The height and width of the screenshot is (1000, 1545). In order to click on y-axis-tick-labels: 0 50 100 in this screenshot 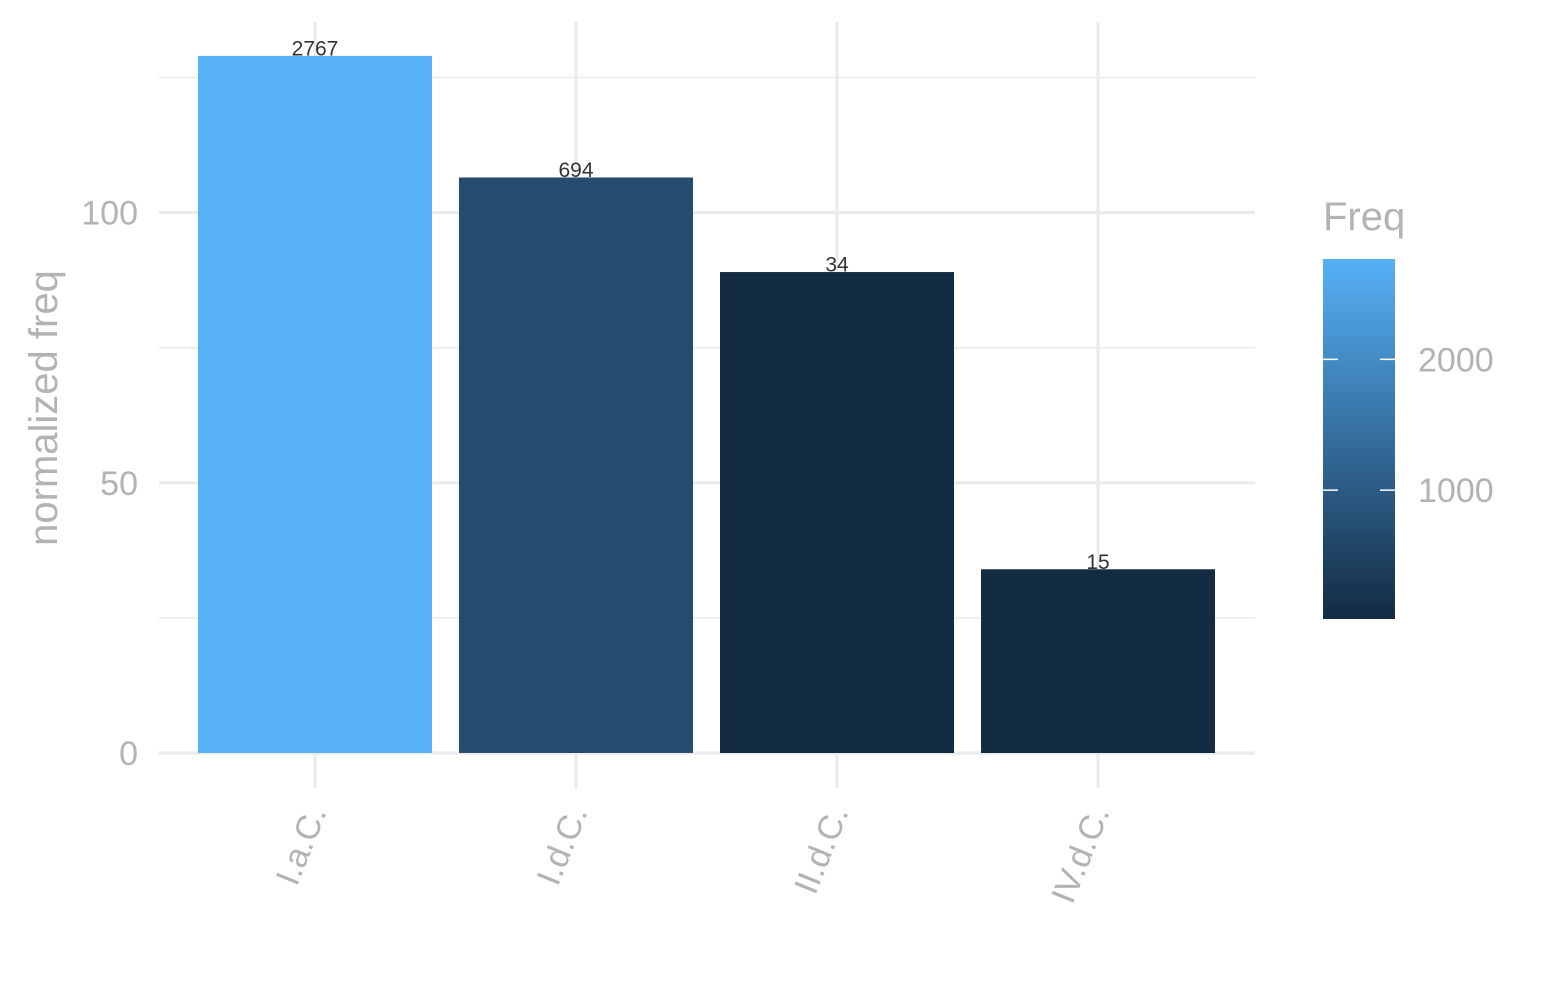, I will do `click(109, 484)`.